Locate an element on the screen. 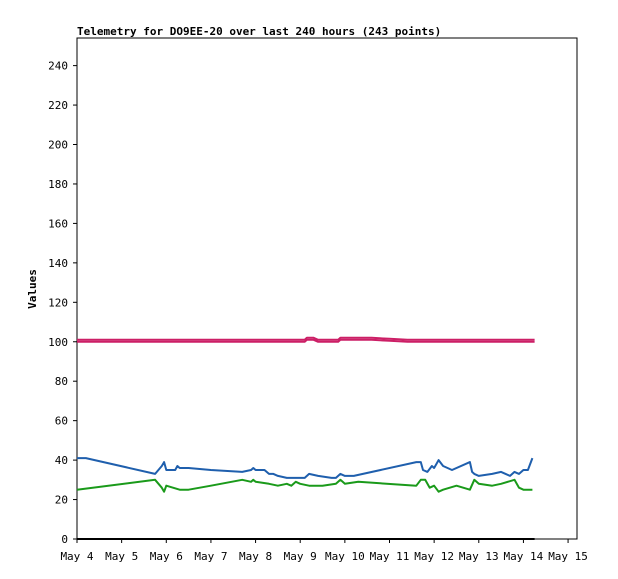 The width and height of the screenshot is (618, 579). x-tick-label: May 4 is located at coordinates (76, 556).